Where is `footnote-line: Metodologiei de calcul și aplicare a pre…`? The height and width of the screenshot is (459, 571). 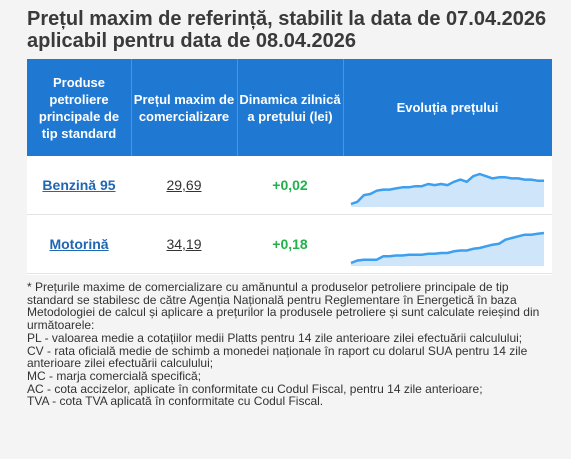 footnote-line: Metodologiei de calcul și aplicare a pre… is located at coordinates (283, 312).